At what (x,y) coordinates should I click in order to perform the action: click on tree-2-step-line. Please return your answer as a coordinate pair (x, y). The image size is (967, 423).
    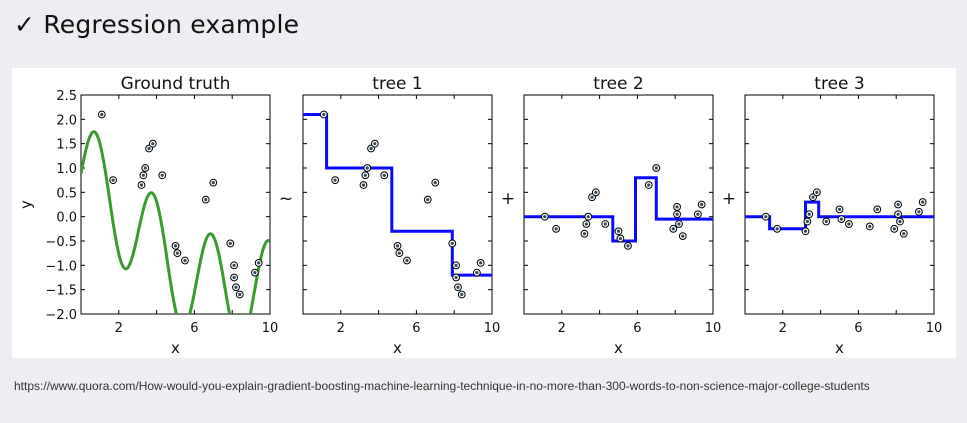
    Looking at the image, I should click on (618, 209).